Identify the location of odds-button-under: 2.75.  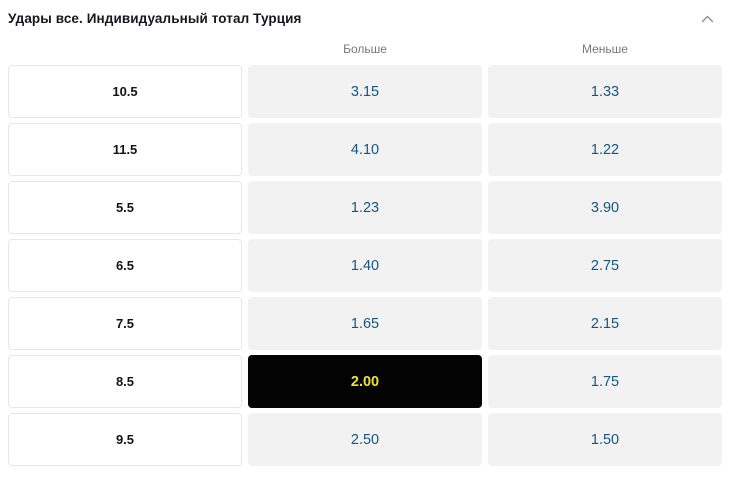
(605, 265).